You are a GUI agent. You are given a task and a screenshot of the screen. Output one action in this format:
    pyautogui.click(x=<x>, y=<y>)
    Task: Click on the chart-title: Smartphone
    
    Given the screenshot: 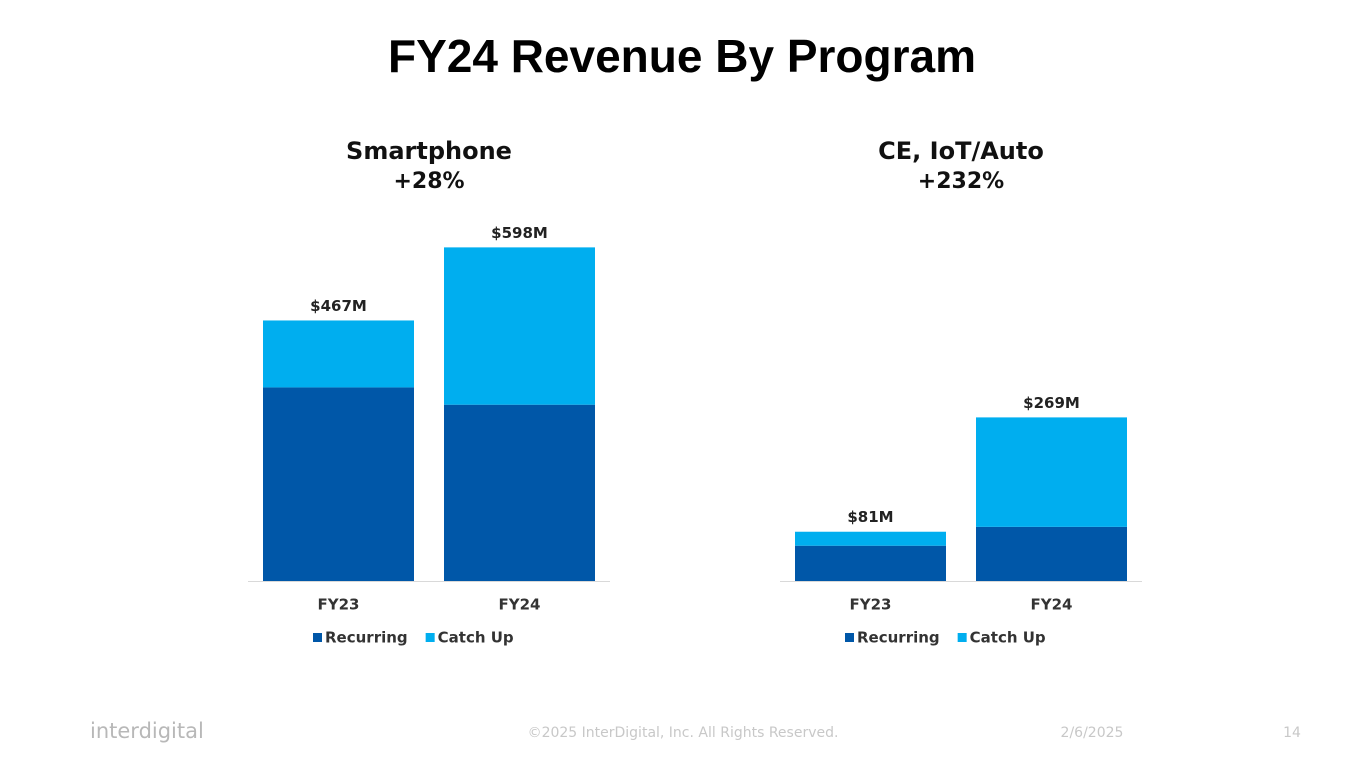 What is the action you would take?
    pyautogui.click(x=429, y=151)
    